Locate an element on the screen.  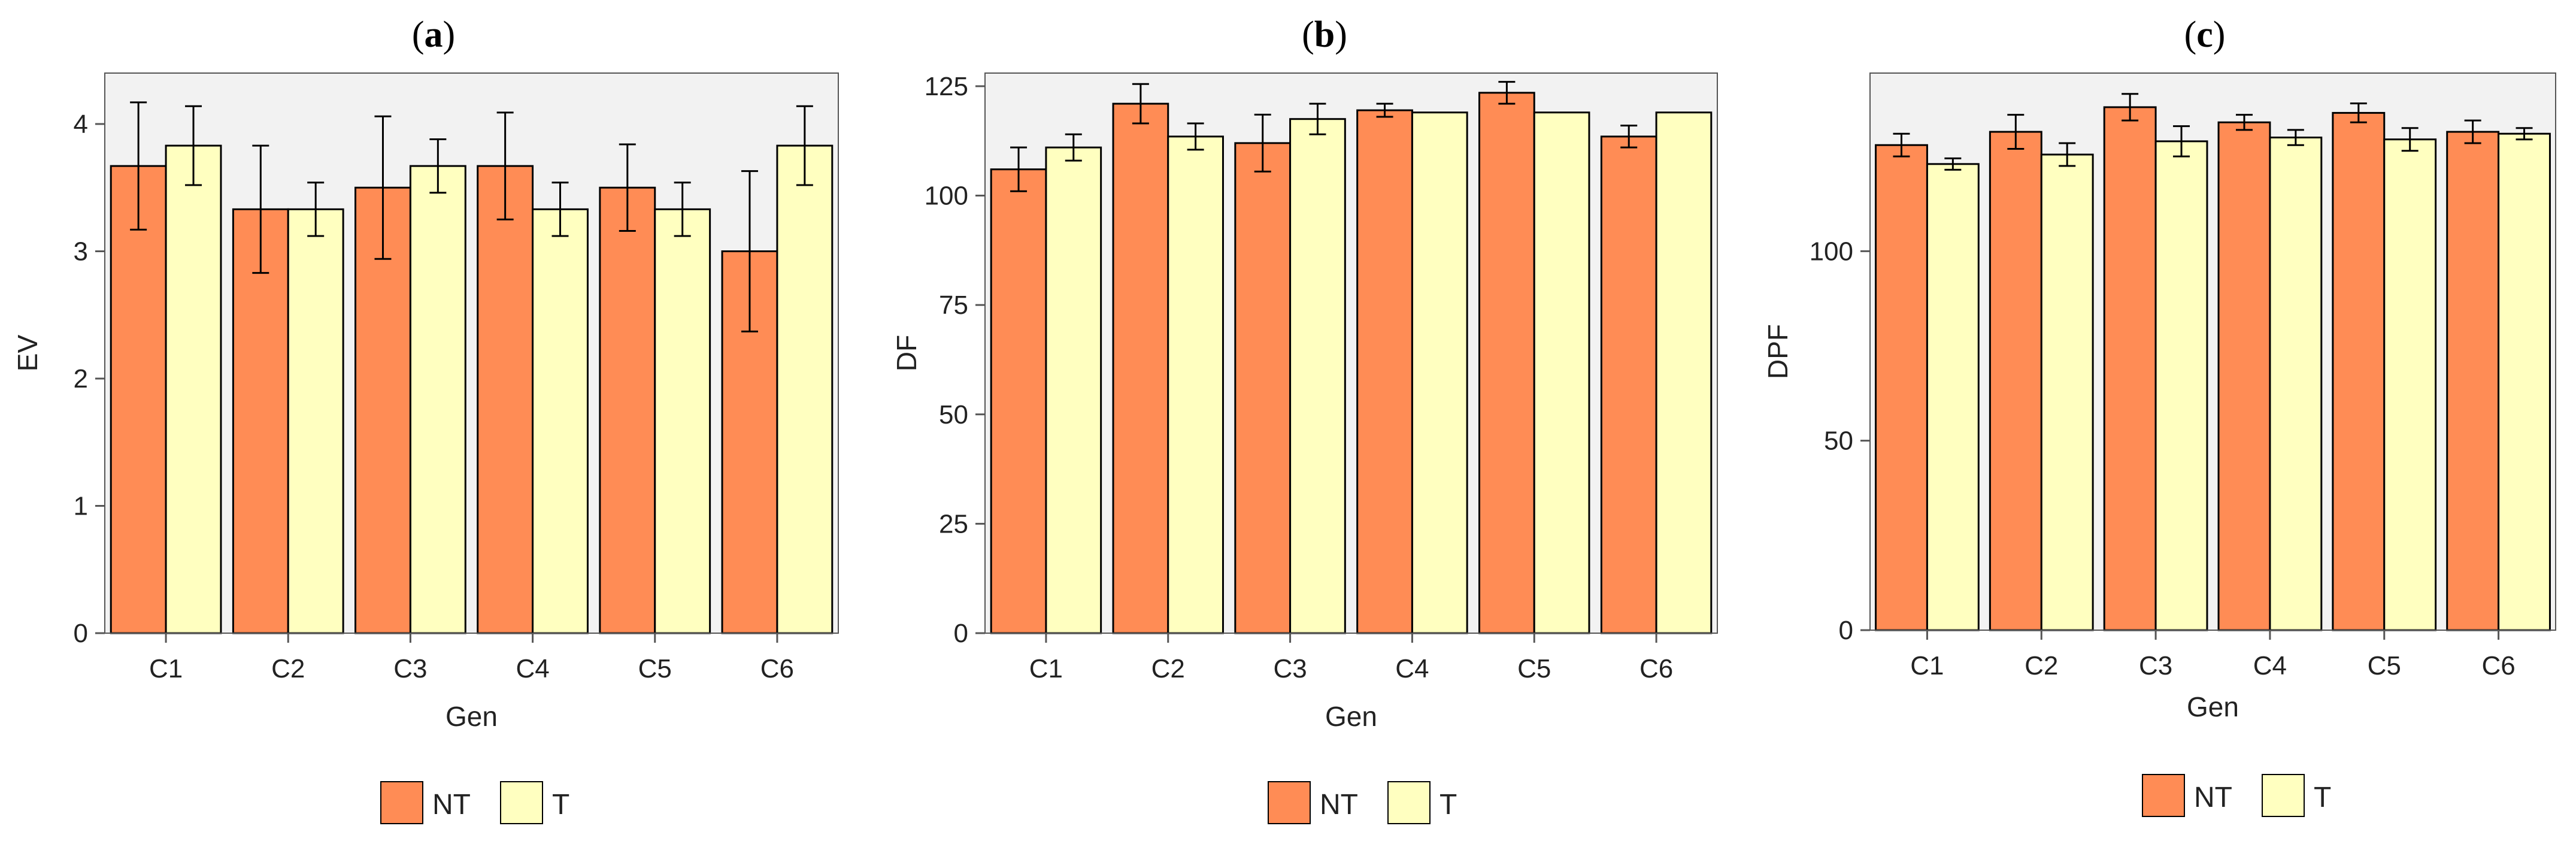
title-letter: a is located at coordinates (434, 35).